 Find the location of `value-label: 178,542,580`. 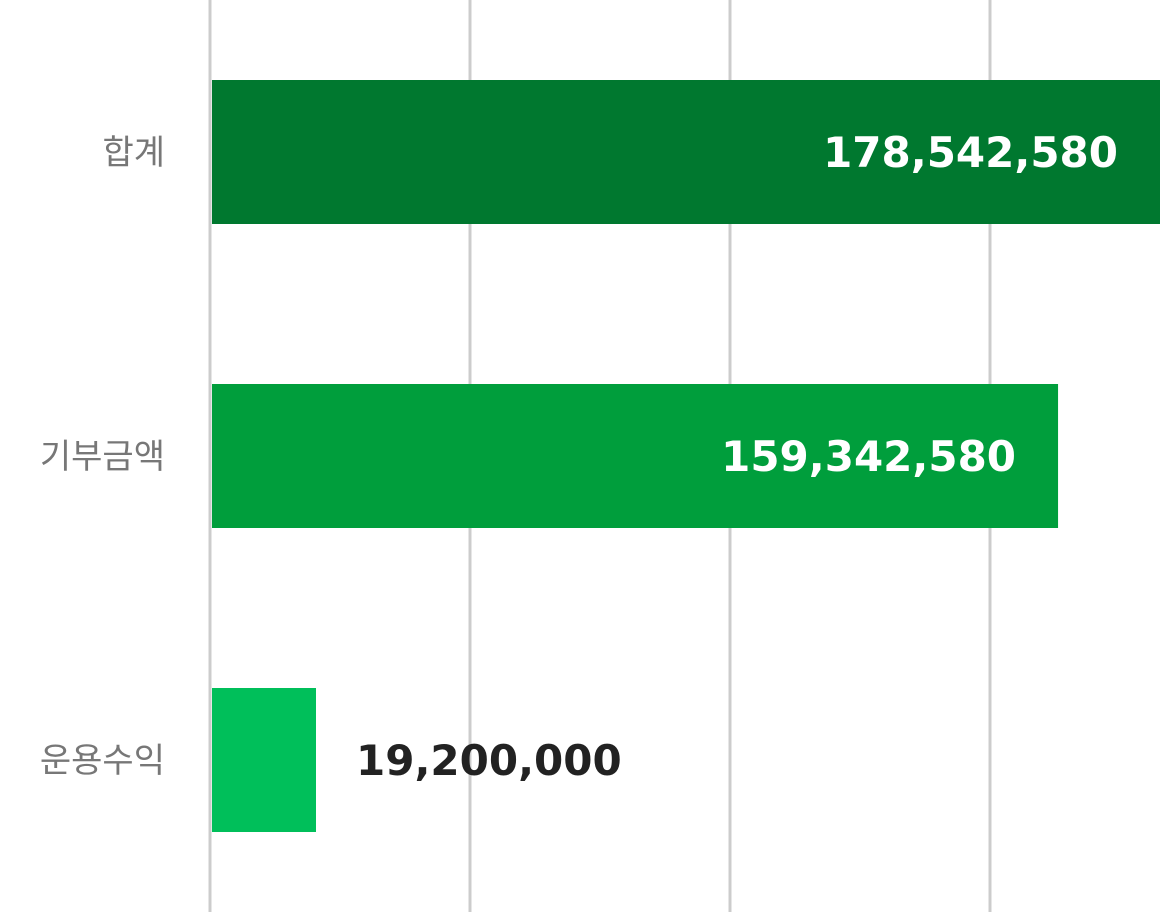

value-label: 178,542,580 is located at coordinates (970, 152).